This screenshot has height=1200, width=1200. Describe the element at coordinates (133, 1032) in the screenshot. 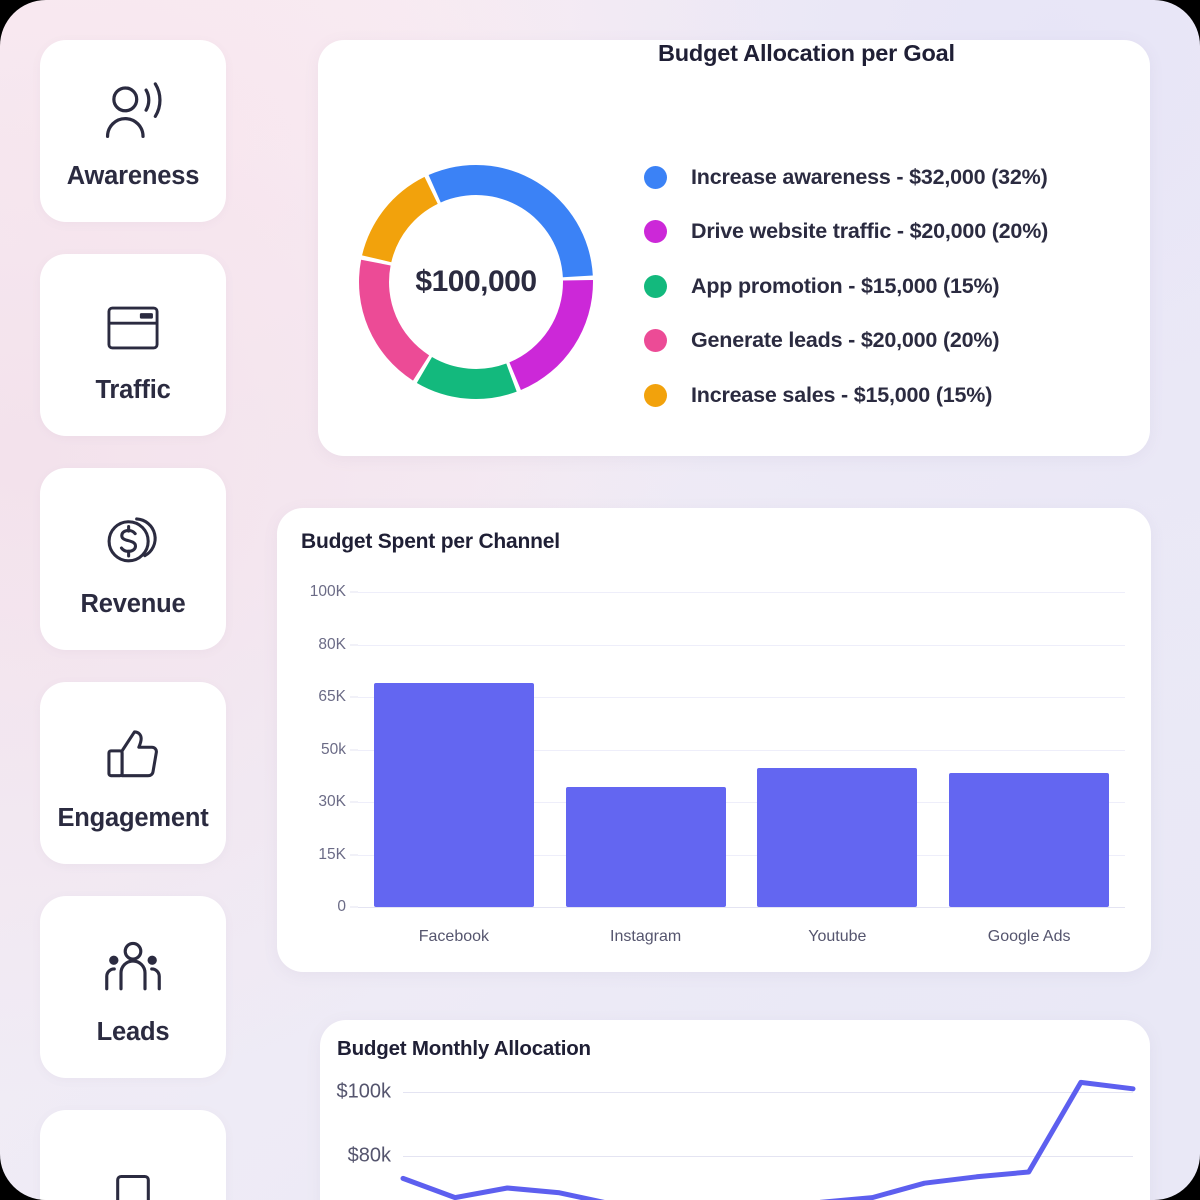

I see `sidebar-item-label: Leads` at that location.